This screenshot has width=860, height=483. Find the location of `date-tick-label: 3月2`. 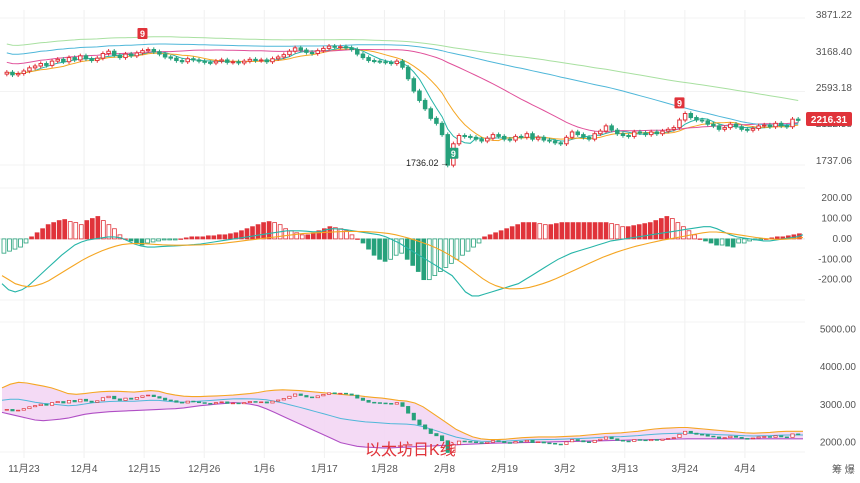

date-tick-label: 3月2 is located at coordinates (565, 469).